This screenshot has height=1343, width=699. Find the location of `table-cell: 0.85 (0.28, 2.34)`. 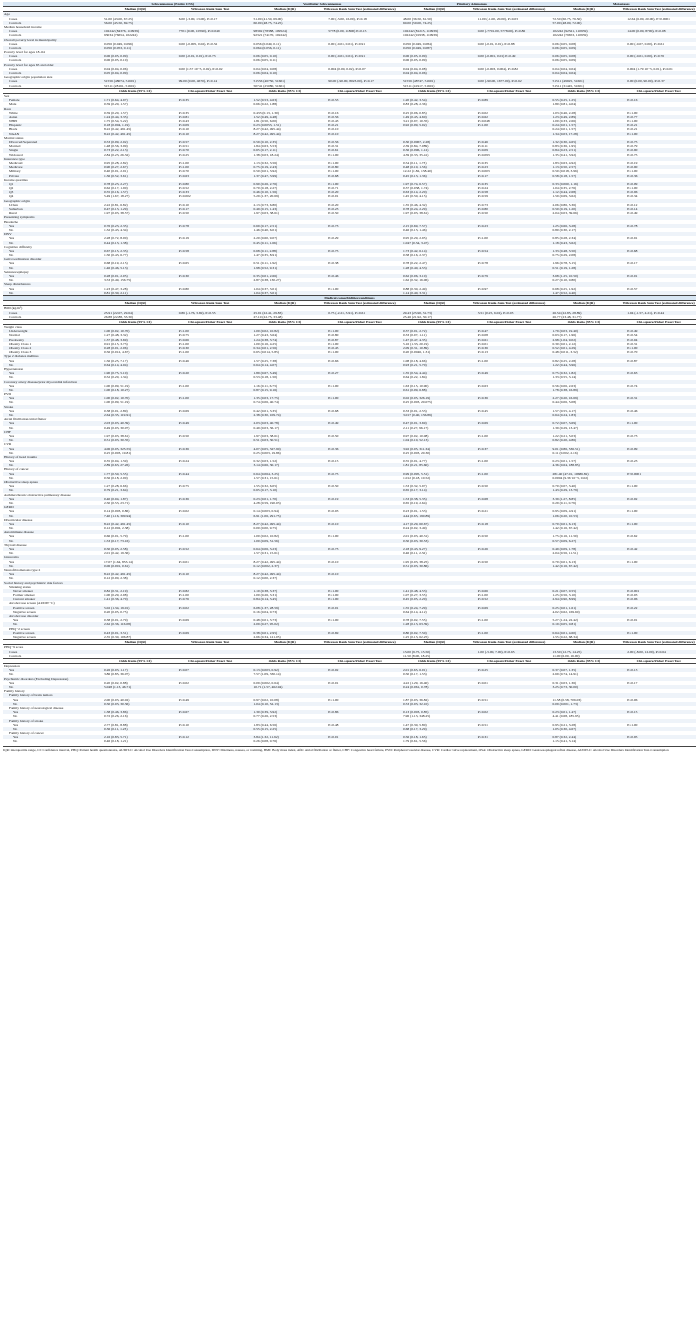

table-cell: 0.85 (0.28, 2.34) is located at coordinates (564, 238).